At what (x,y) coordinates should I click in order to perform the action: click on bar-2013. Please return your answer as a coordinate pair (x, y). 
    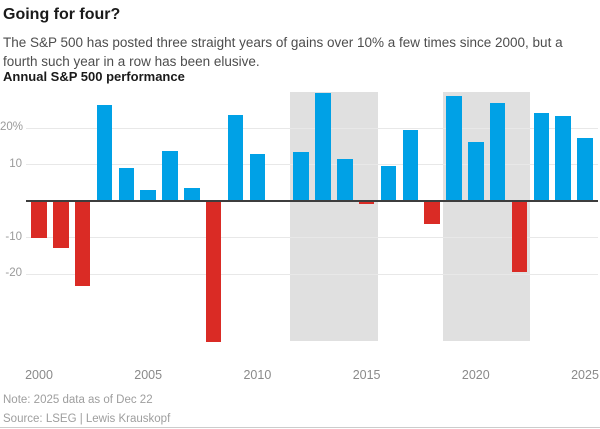
    Looking at the image, I should click on (323, 146).